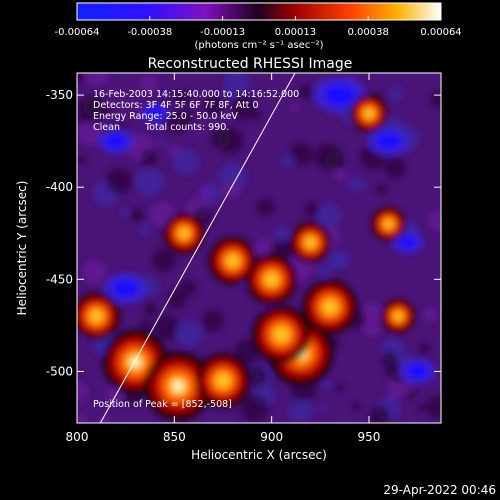  I want to click on annotation-method: Clean, so click(106, 127).